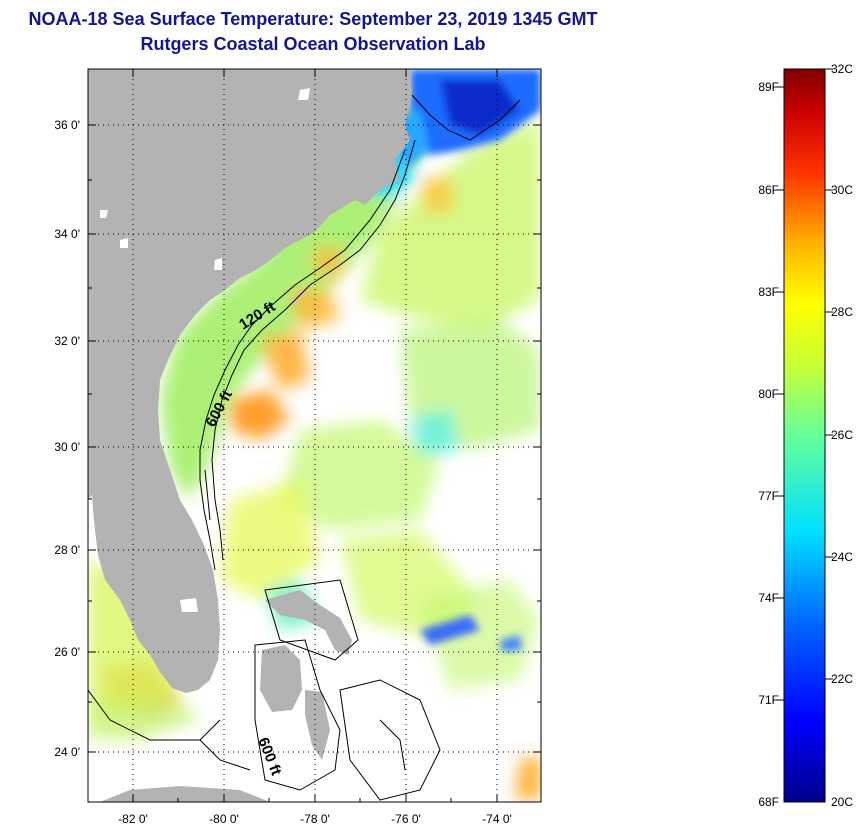  I want to click on lon-label-78: -78 0', so click(315, 819).